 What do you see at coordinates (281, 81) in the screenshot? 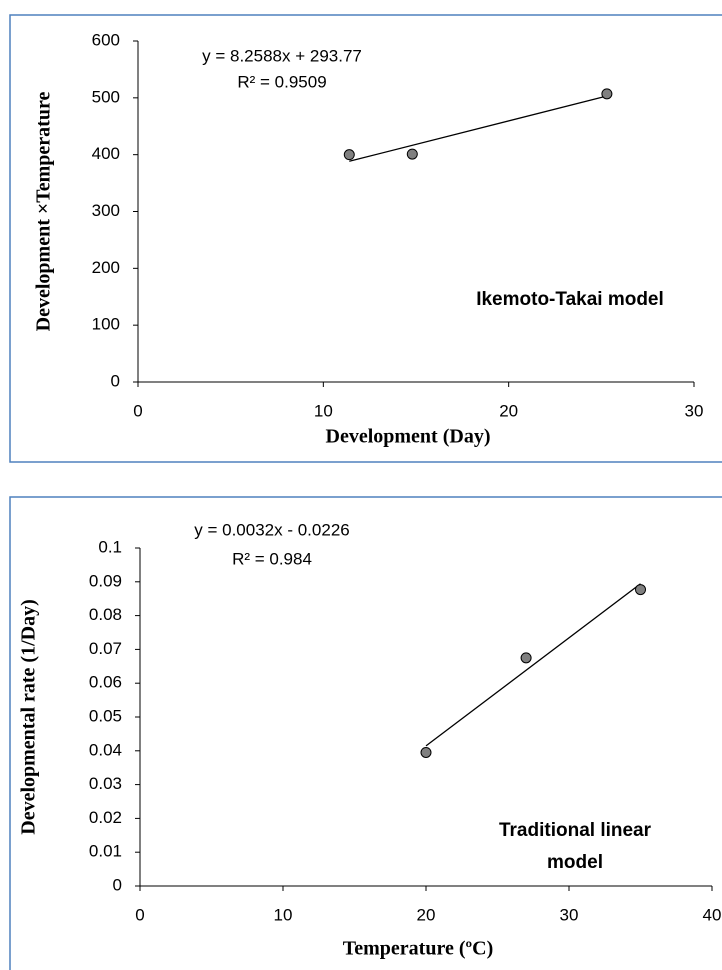
I see `r-squared: R² = 0.9509` at bounding box center [281, 81].